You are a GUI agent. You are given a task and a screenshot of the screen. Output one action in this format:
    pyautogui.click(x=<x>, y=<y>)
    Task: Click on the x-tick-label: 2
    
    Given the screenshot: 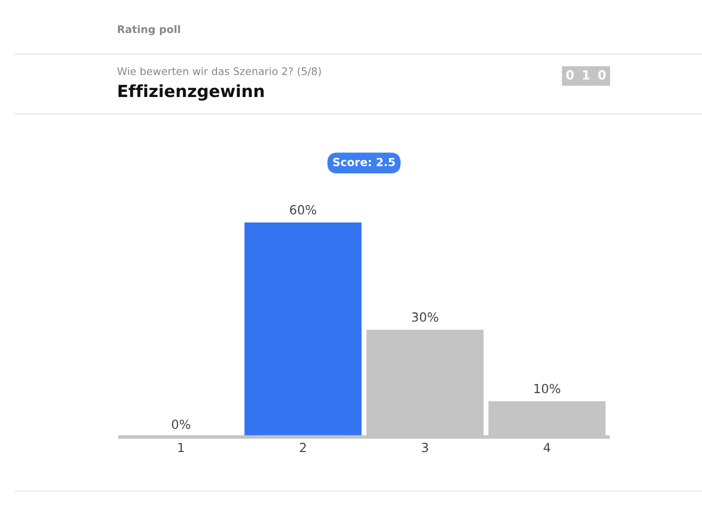 What is the action you would take?
    pyautogui.click(x=303, y=447)
    